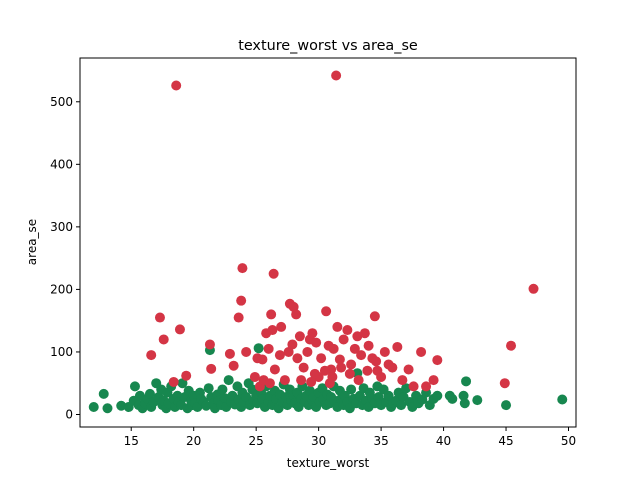 The image size is (640, 480). Describe the element at coordinates (131, 441) in the screenshot. I see `x-tick-label: 15` at that location.